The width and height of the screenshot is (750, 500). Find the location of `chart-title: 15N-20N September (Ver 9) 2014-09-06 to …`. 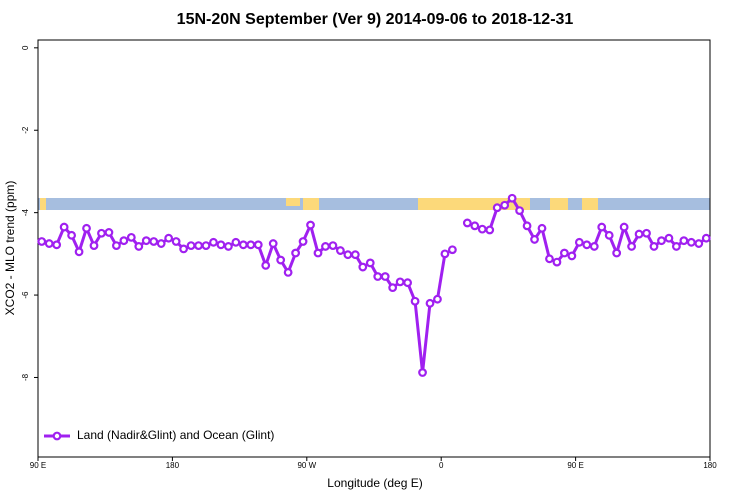

chart-title: 15N-20N September (Ver 9) 2014-09-06 to … is located at coordinates (375, 19).